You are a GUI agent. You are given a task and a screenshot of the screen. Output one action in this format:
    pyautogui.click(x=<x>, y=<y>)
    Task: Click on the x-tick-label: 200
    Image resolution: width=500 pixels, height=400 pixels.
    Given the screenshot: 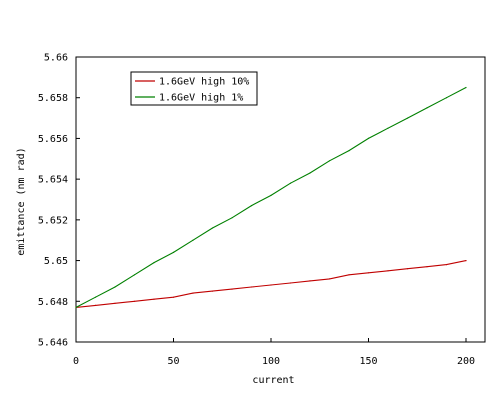 What is the action you would take?
    pyautogui.click(x=466, y=361)
    